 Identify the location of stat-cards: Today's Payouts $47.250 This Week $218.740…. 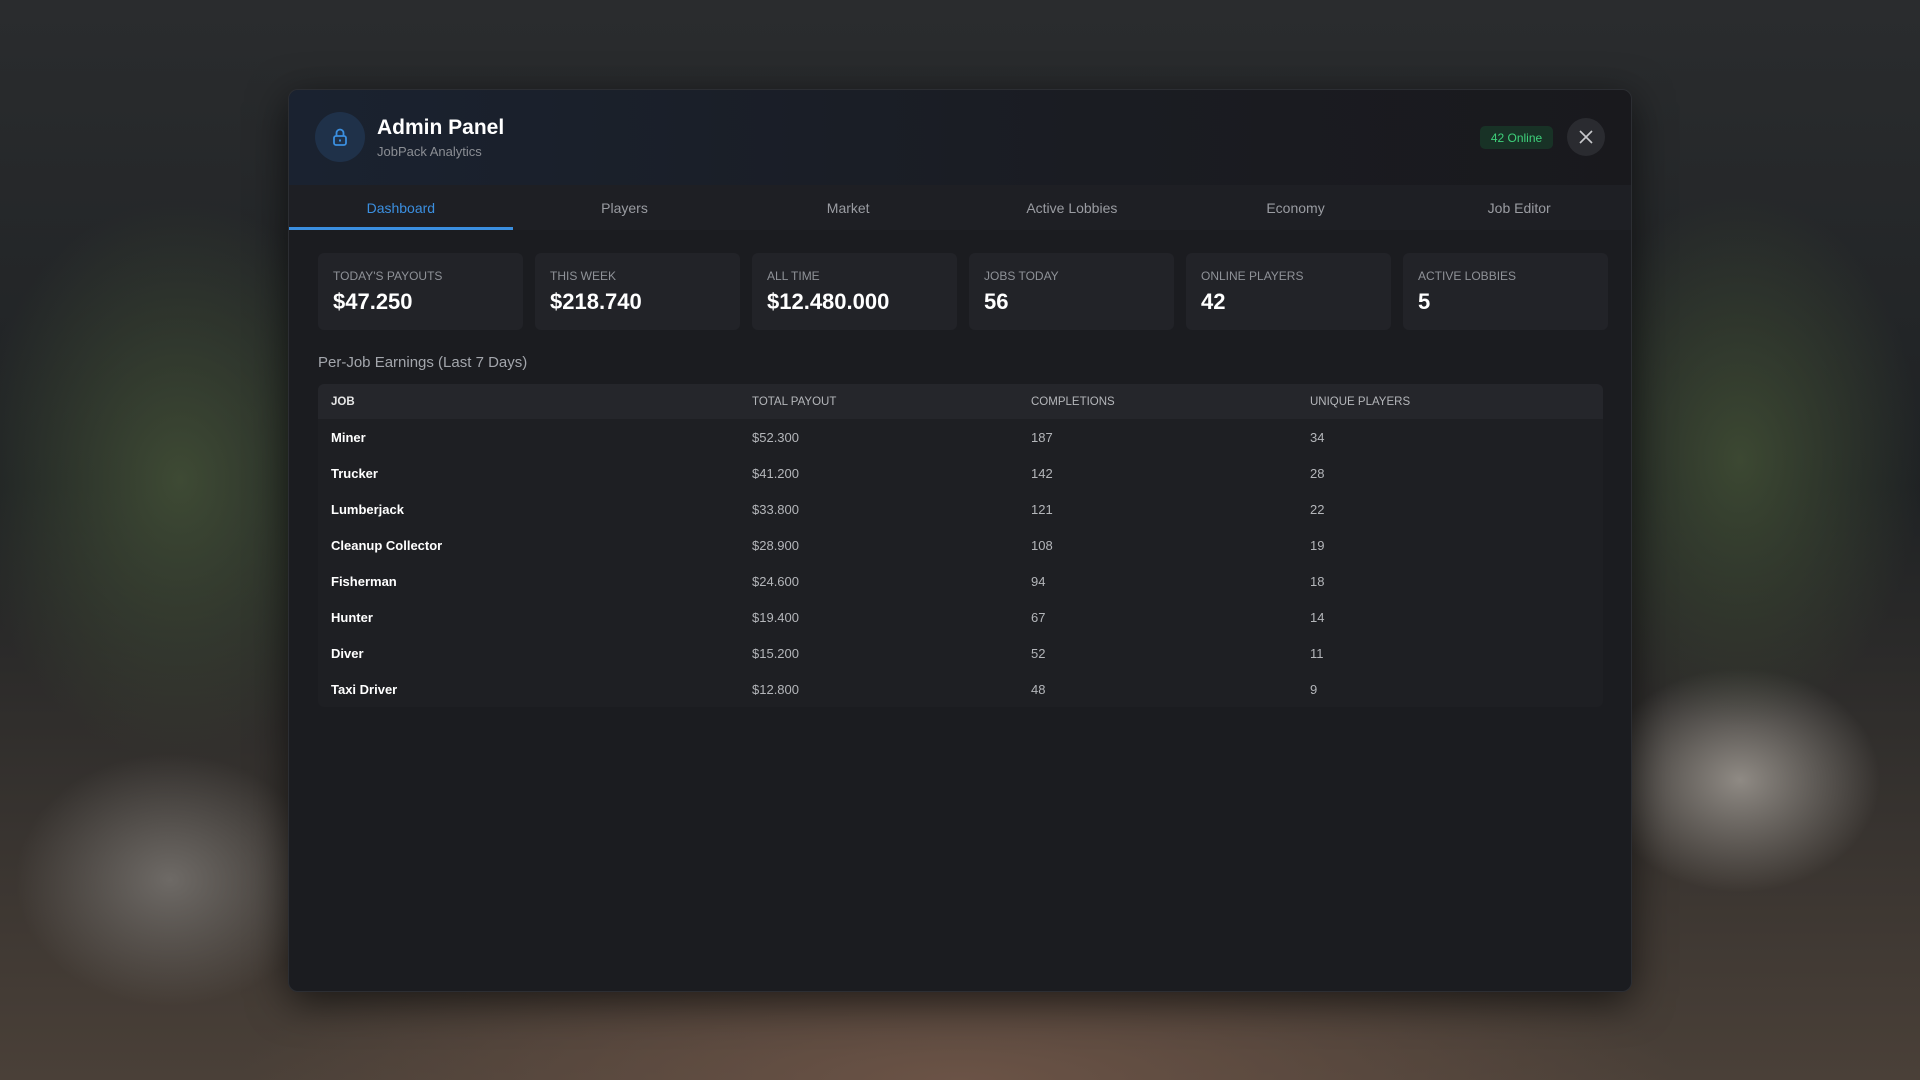
(963, 291).